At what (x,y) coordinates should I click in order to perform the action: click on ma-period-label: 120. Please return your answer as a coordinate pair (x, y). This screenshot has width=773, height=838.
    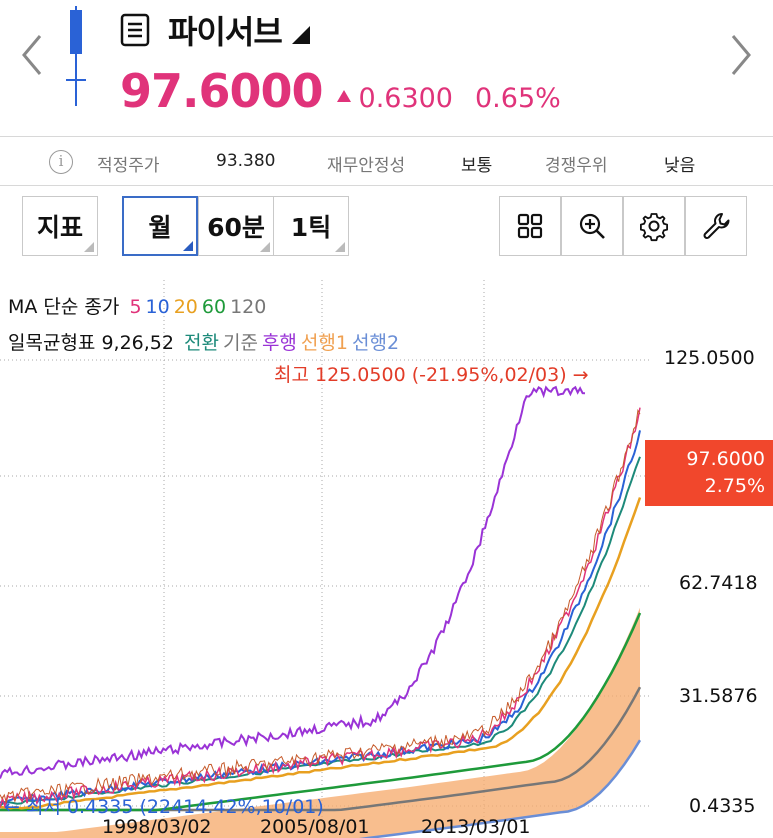
    Looking at the image, I should click on (248, 307).